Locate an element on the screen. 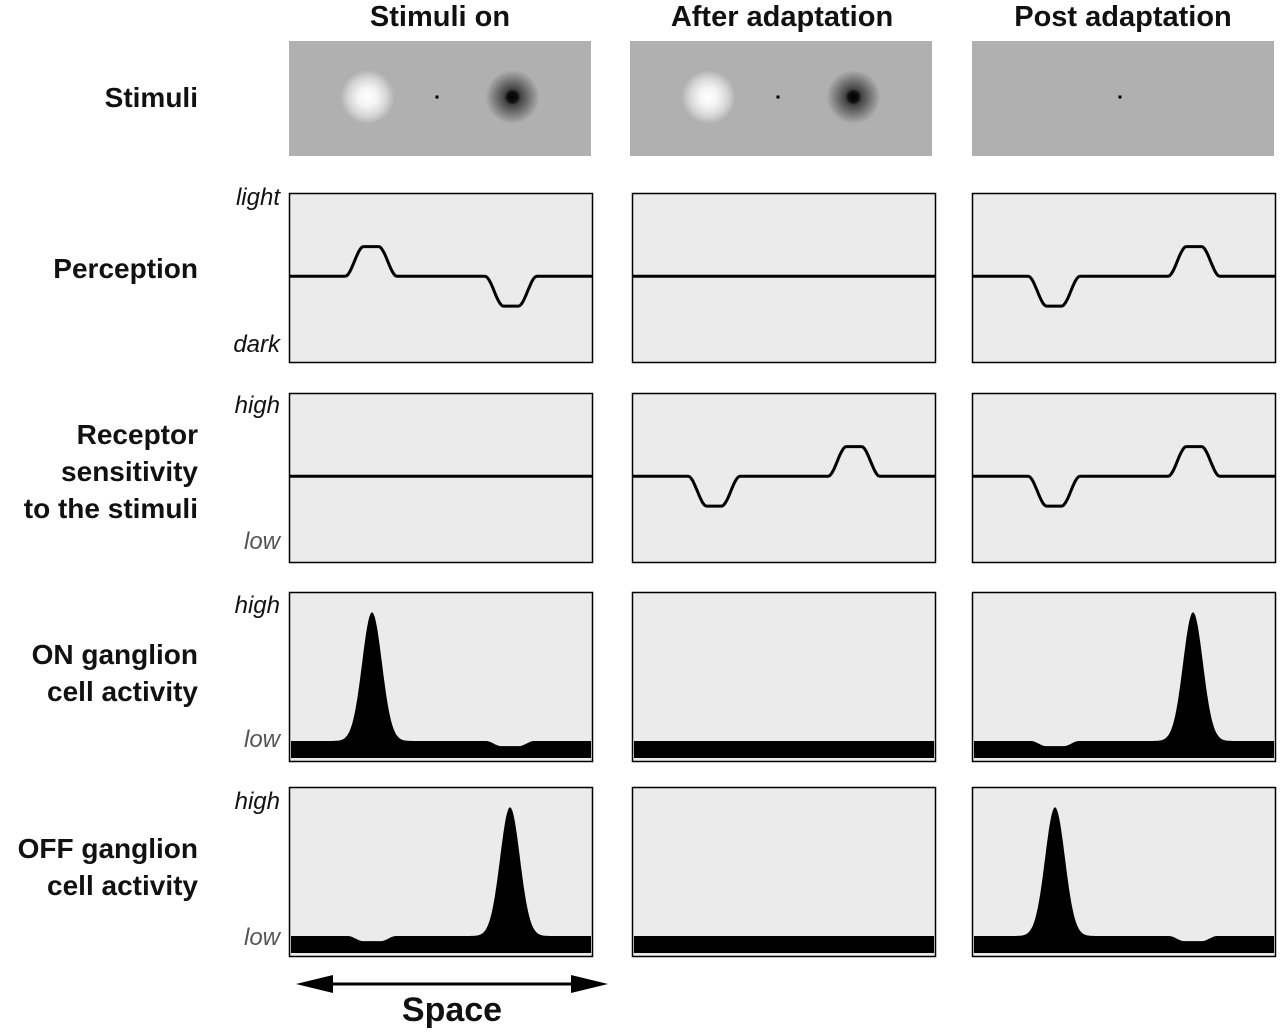 The height and width of the screenshot is (1034, 1280). receptor-axis-bottom-label: low is located at coordinates (261, 541).